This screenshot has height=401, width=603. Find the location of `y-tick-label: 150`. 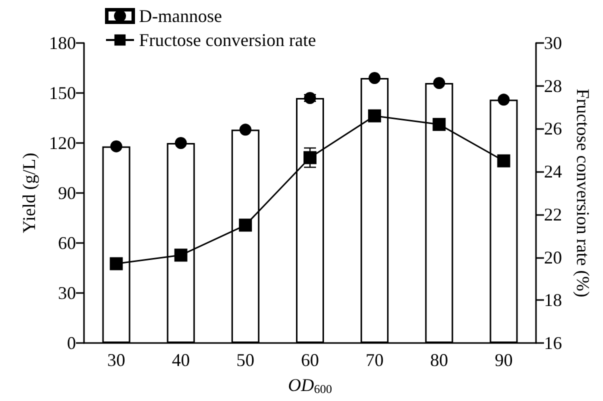

y-tick-label: 150 is located at coordinates (62, 93).